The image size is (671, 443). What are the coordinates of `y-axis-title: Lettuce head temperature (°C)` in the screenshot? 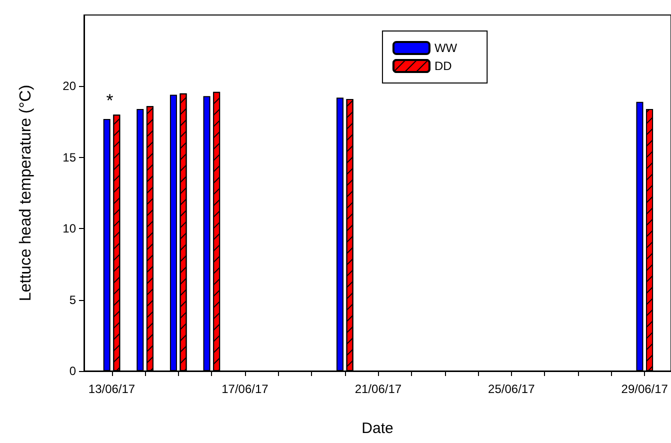 It's located at (26, 193).